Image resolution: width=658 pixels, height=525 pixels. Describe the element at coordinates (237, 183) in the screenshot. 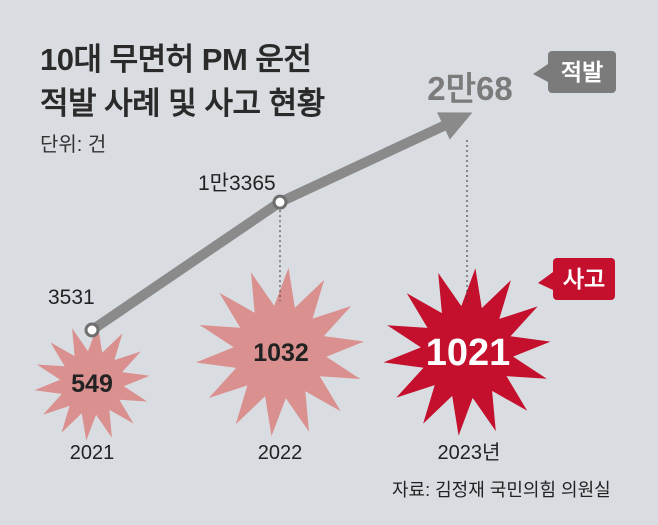

I see `enforcement-label-2022: 1만3365` at that location.